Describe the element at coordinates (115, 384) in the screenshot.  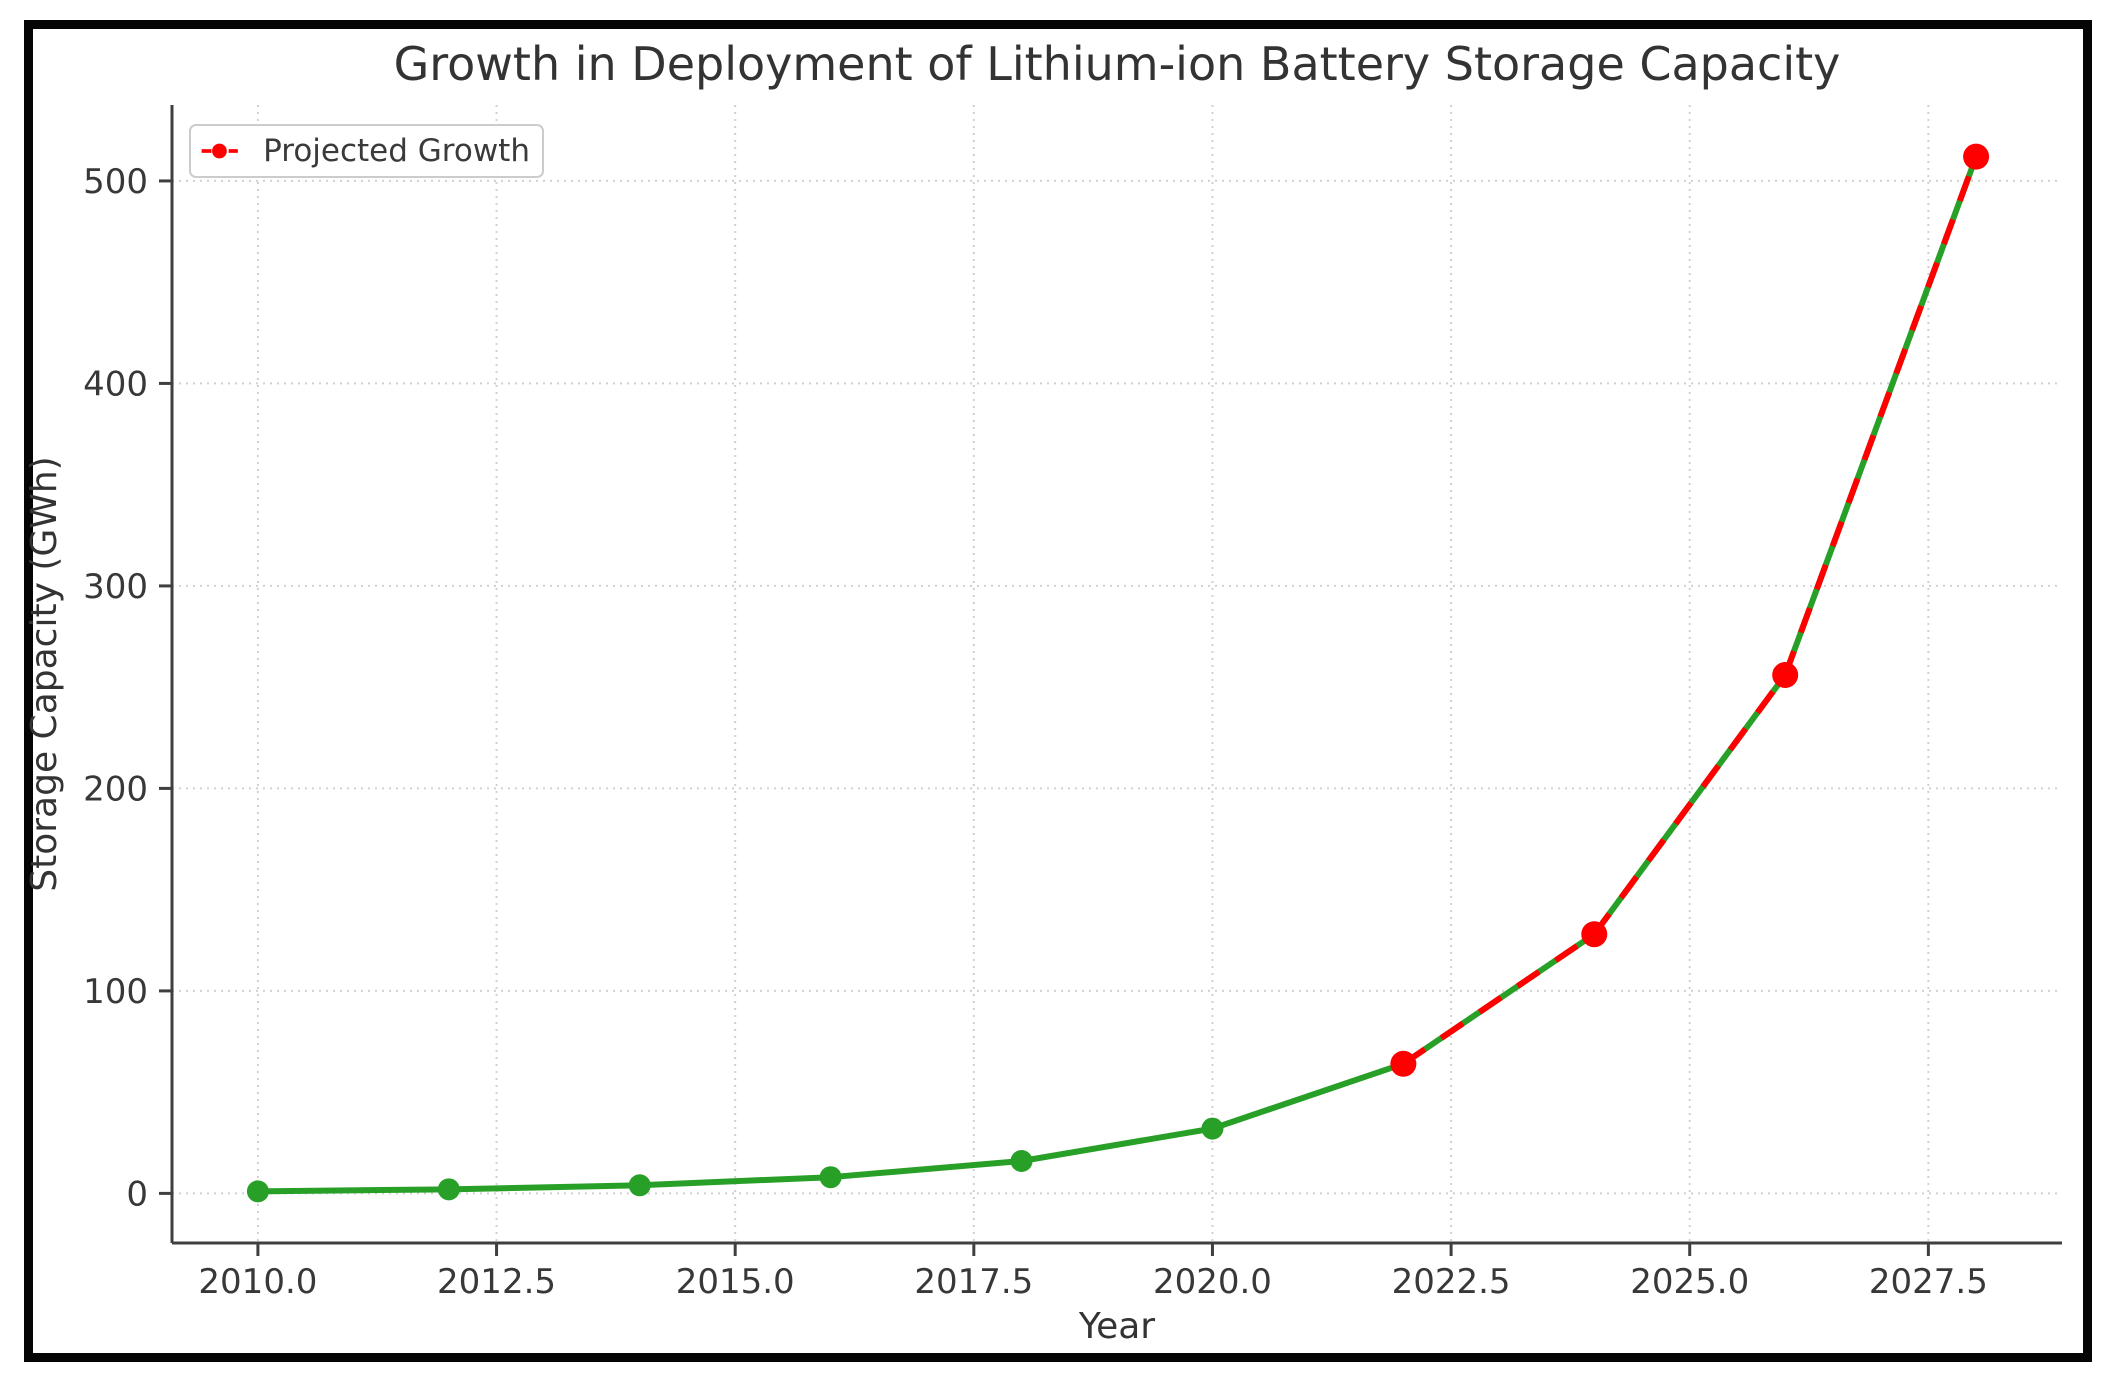
I see `y-tick-label: 400` at that location.